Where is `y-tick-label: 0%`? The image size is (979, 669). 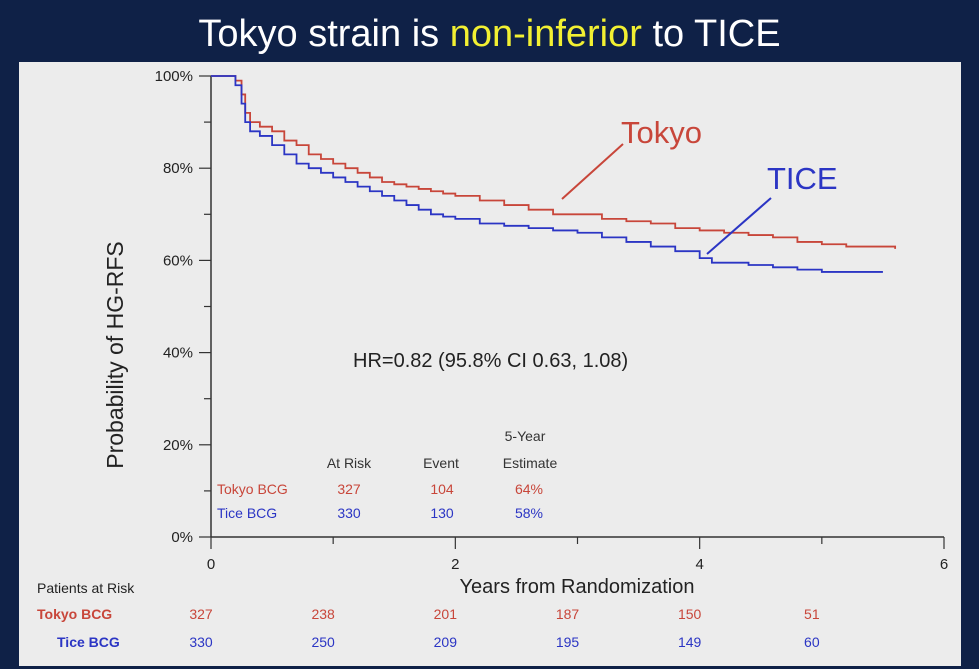
y-tick-label: 0% is located at coordinates (182, 537).